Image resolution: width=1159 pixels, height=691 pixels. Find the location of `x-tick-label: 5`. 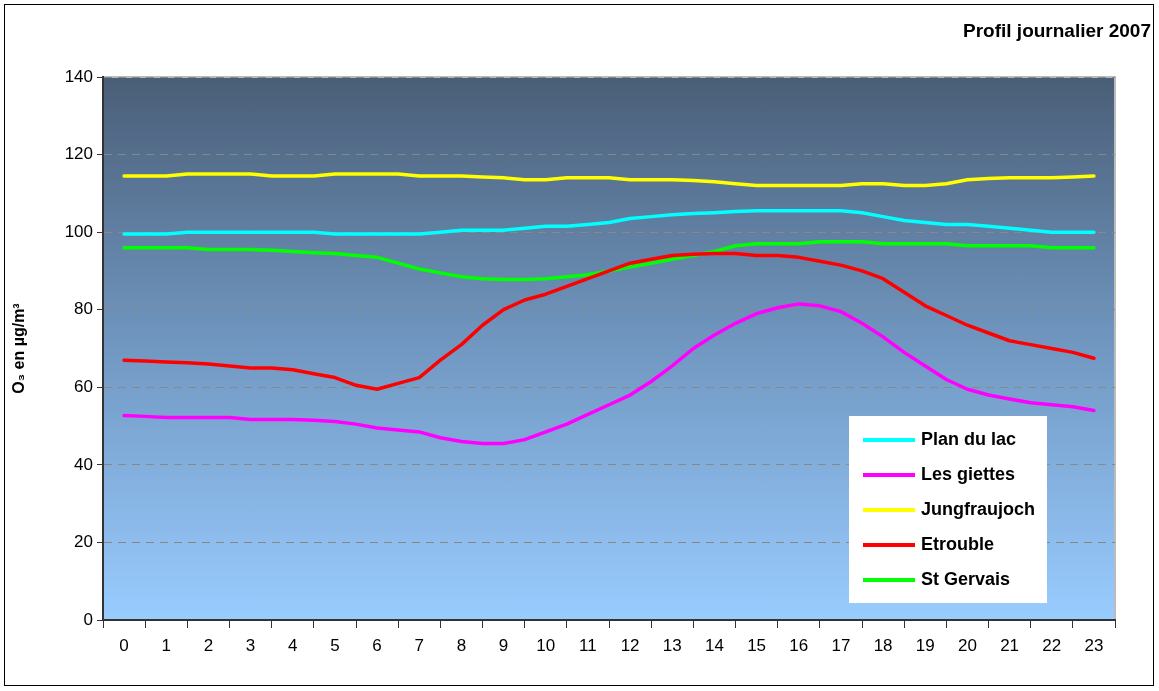

x-tick-label: 5 is located at coordinates (335, 645).